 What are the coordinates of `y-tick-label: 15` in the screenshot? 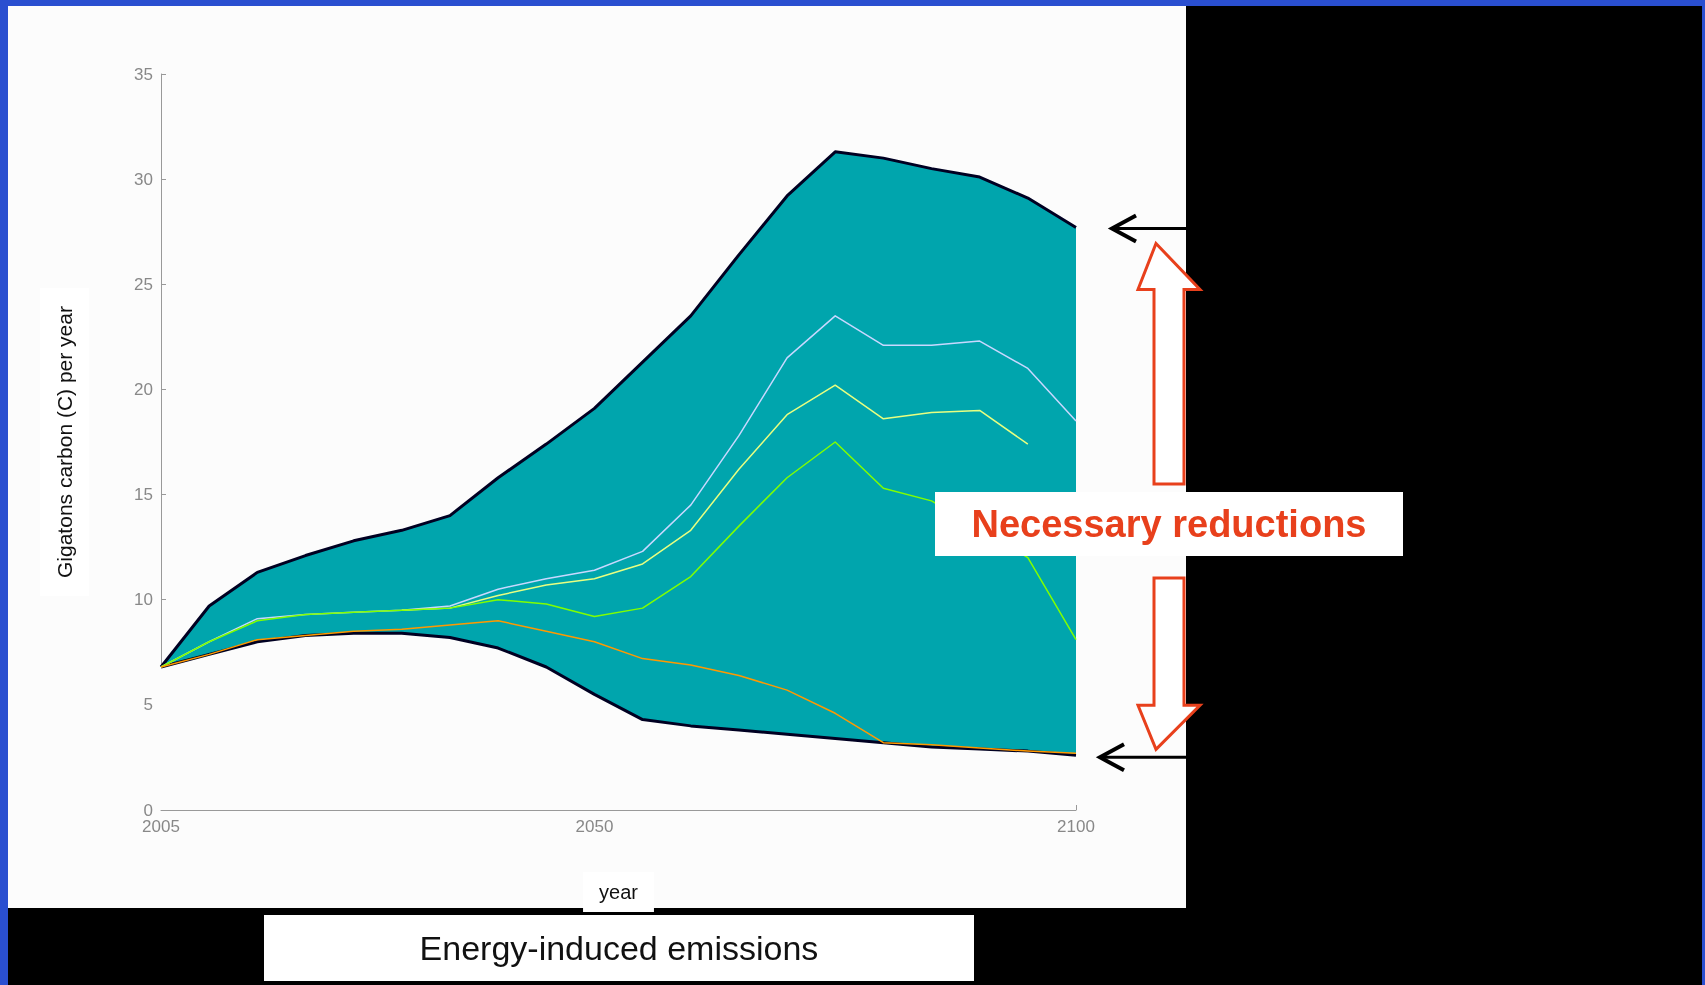 It's located at (143, 495).